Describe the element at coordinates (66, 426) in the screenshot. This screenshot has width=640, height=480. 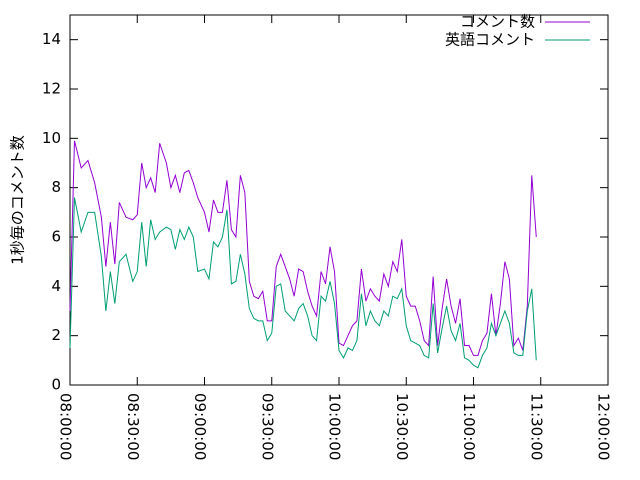
I see `x-tick-label: 08:00:00` at that location.